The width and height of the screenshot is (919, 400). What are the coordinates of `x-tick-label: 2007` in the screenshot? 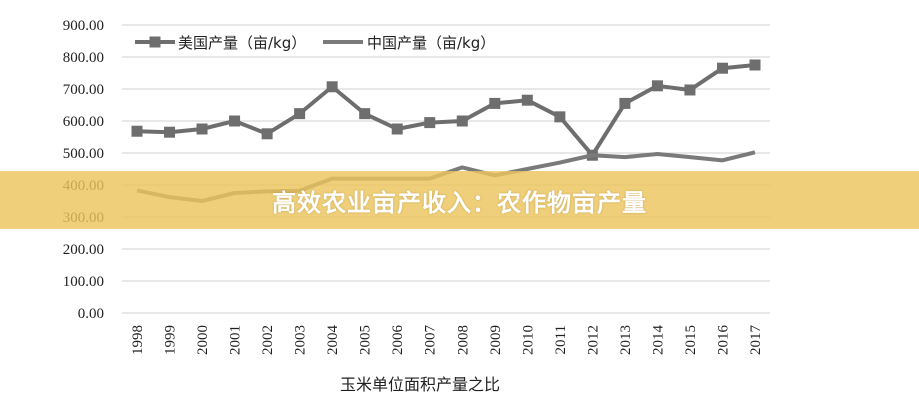 It's located at (431, 340).